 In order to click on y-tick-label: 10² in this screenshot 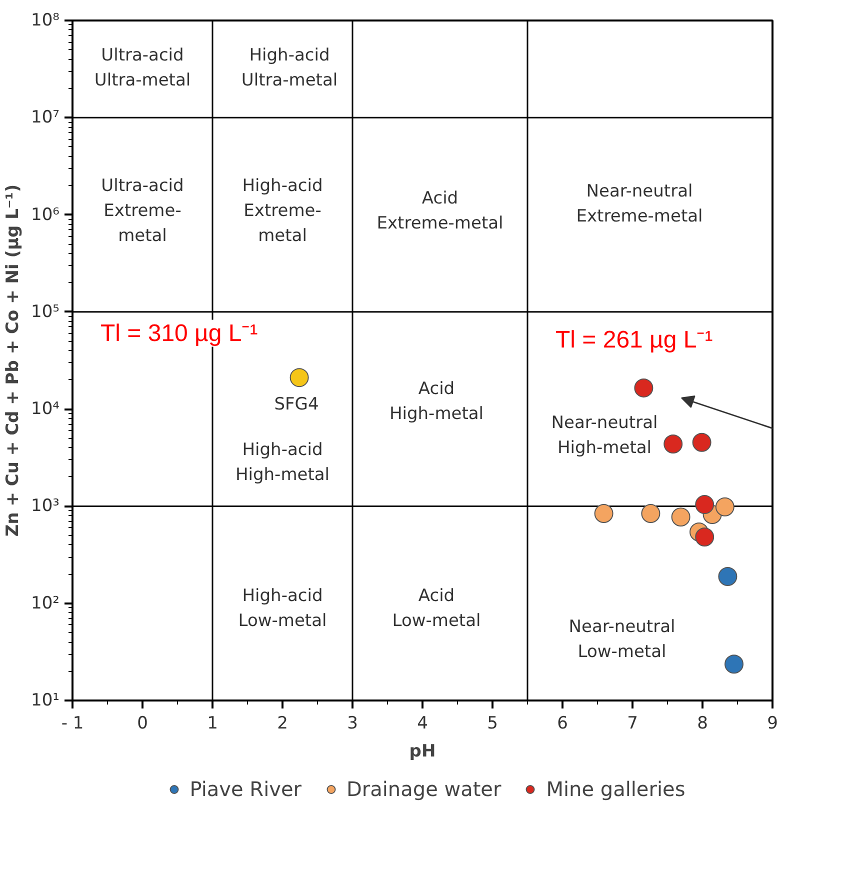, I will do `click(45, 603)`.